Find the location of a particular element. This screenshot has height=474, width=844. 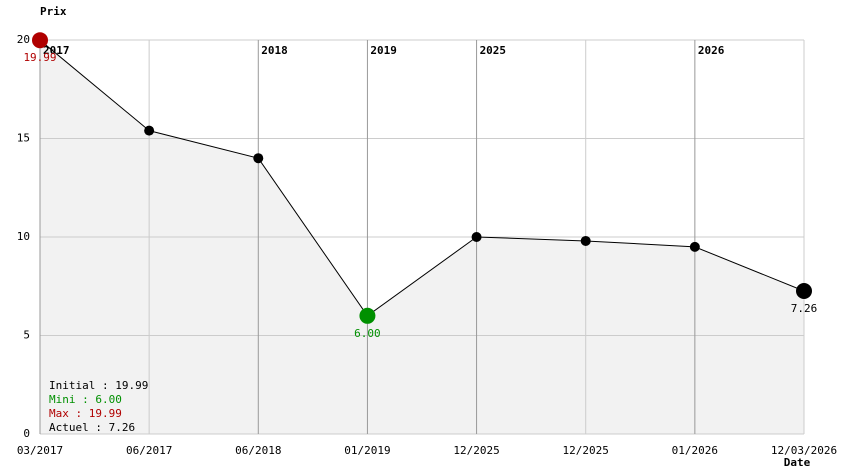

legend-entry: Mini : 6.00 is located at coordinates (85, 399).